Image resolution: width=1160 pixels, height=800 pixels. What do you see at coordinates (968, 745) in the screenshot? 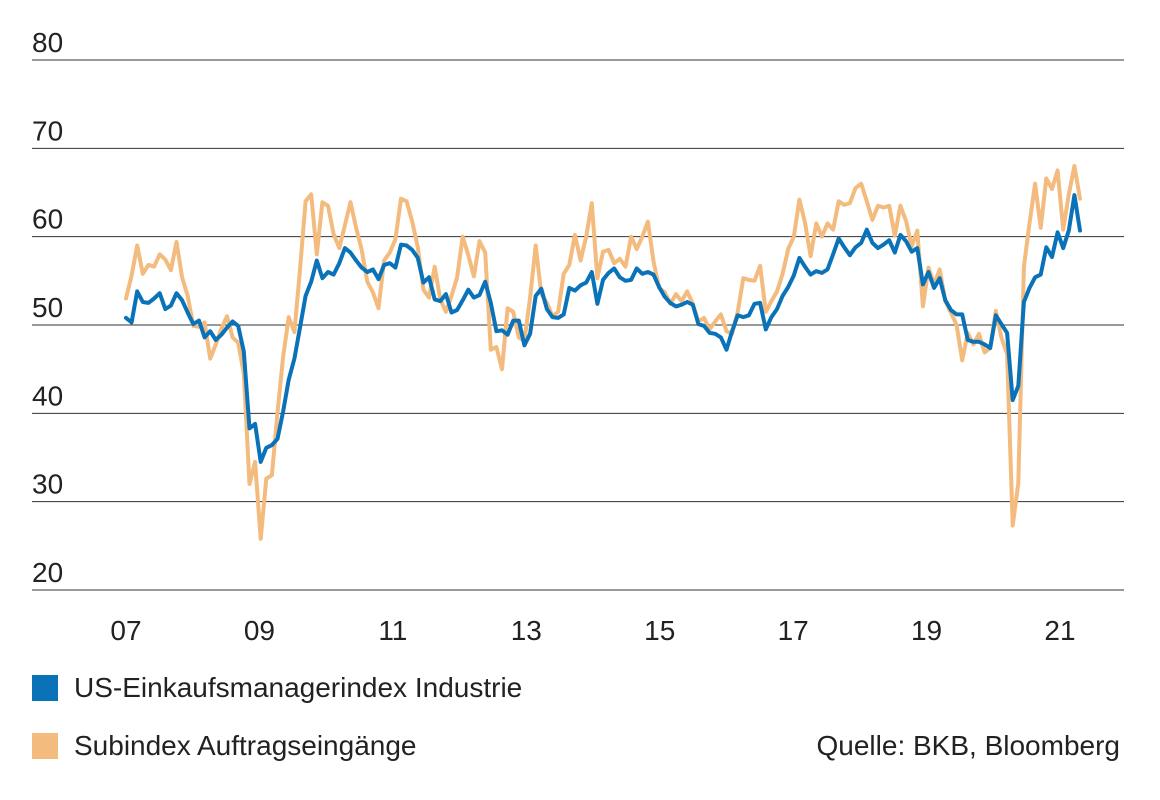
I see `source-note: Quelle: BKB, Bloomberg` at bounding box center [968, 745].